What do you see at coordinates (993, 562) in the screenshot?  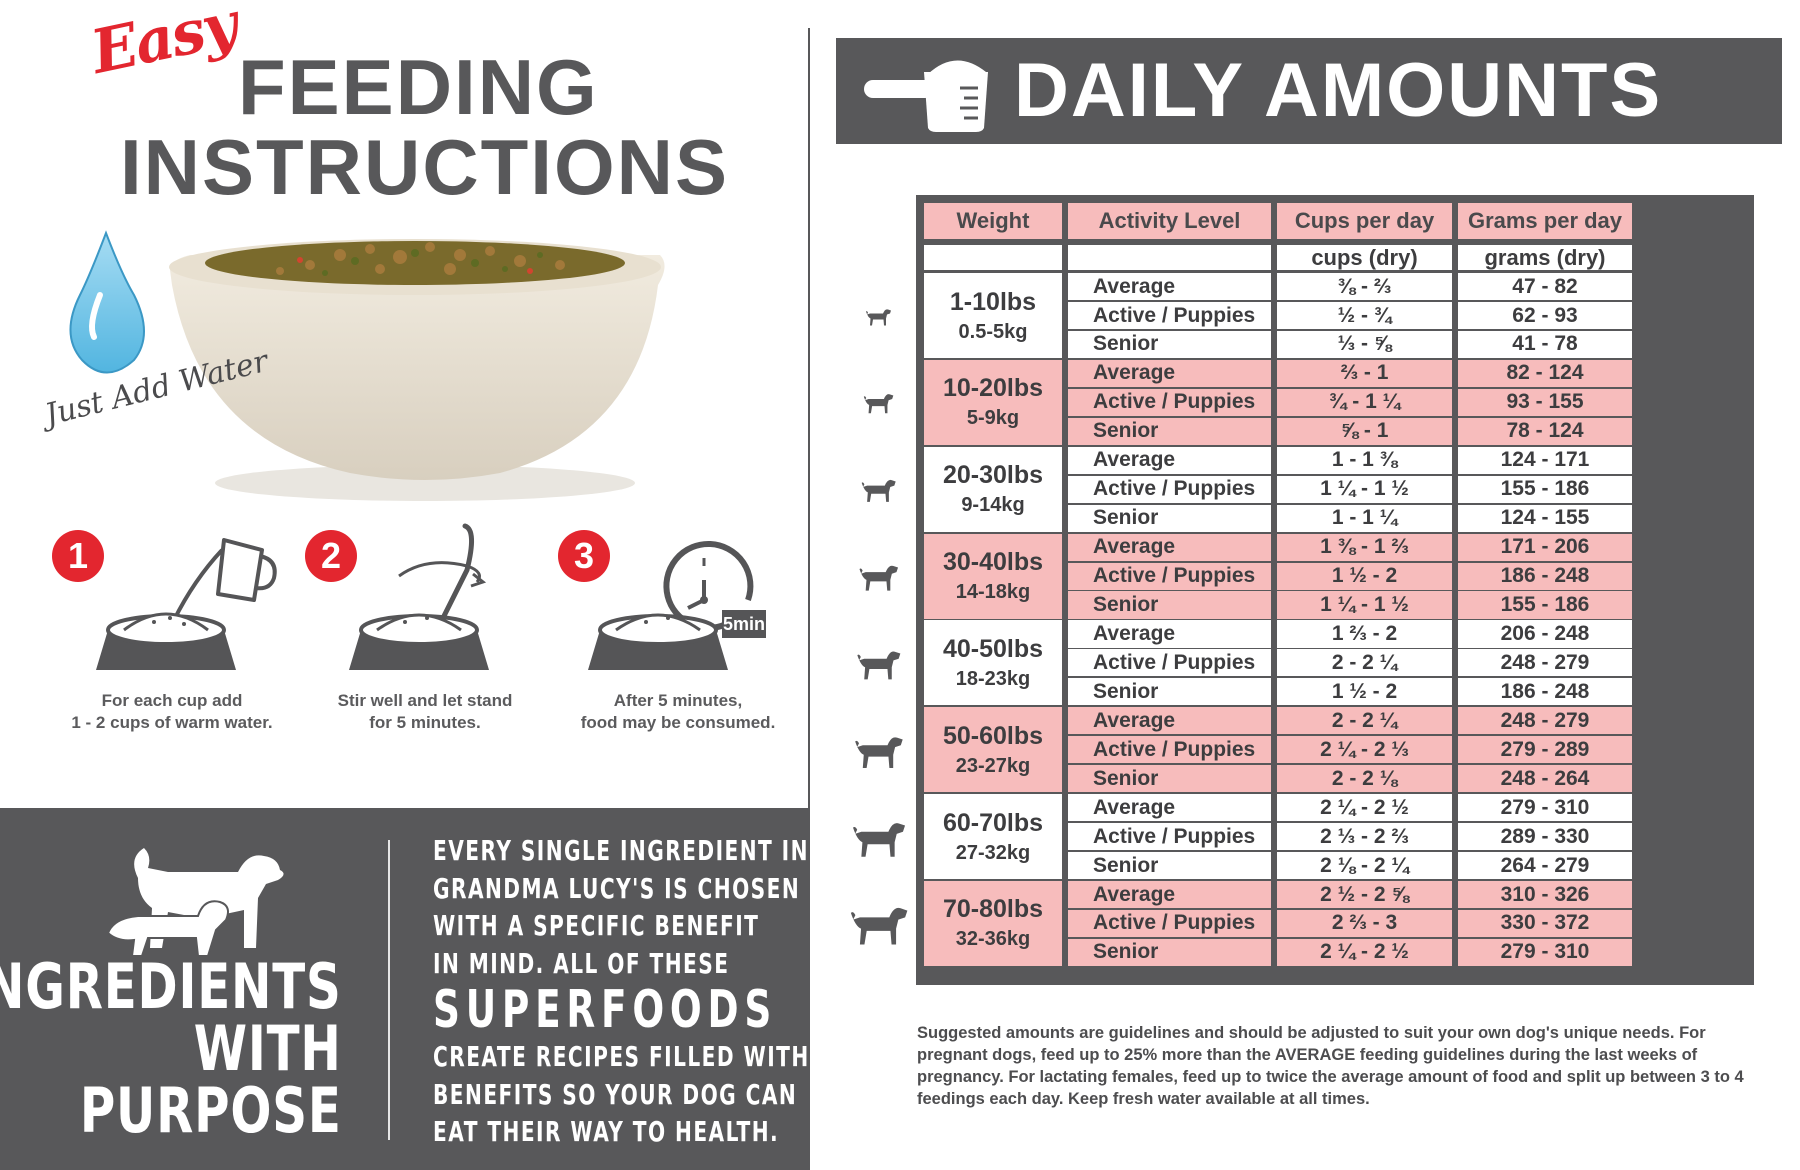 I see `weight-lbs: 30-40lbs` at bounding box center [993, 562].